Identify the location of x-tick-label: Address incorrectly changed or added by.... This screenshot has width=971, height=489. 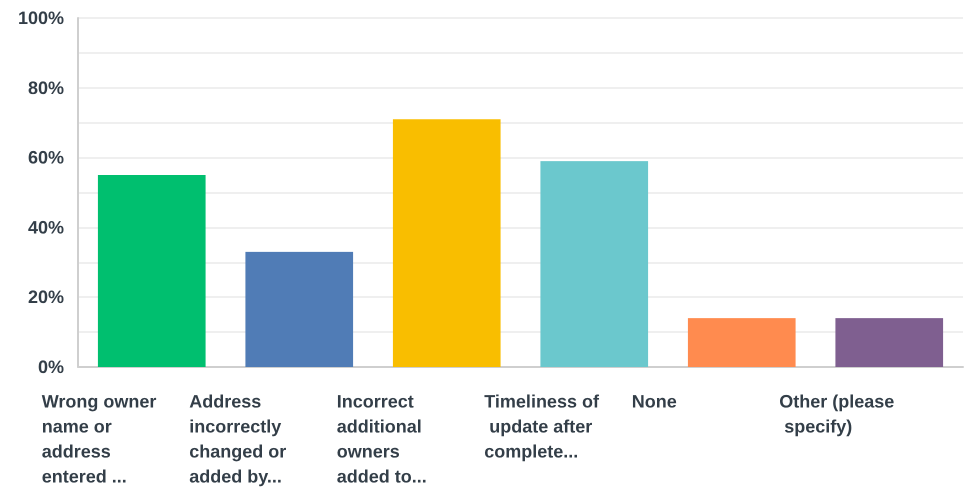
(240, 439).